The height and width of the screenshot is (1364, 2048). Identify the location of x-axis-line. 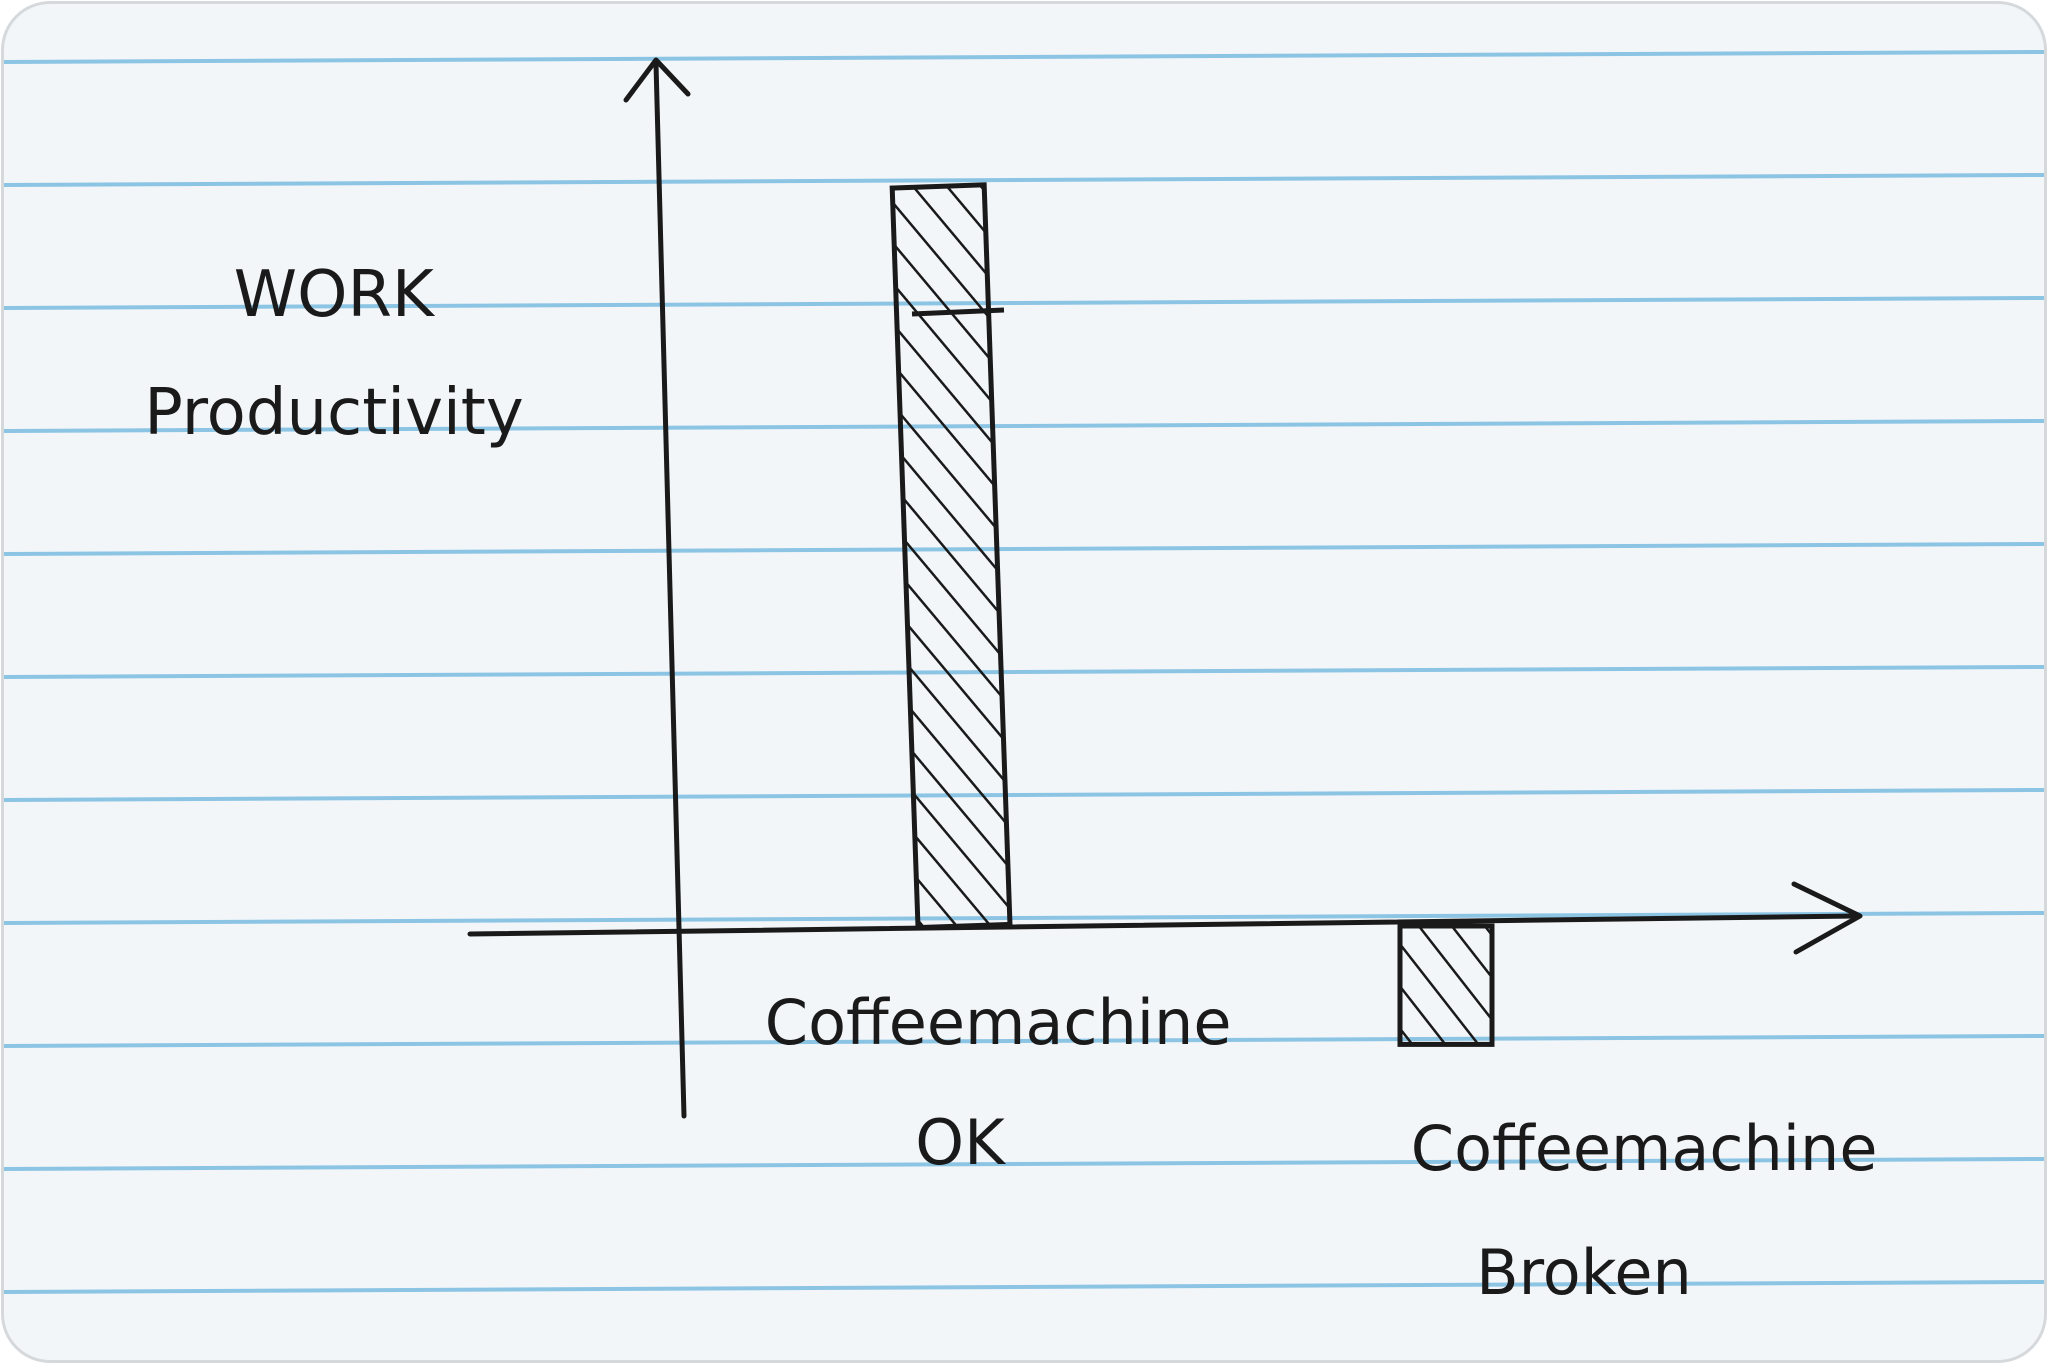
(1163, 925).